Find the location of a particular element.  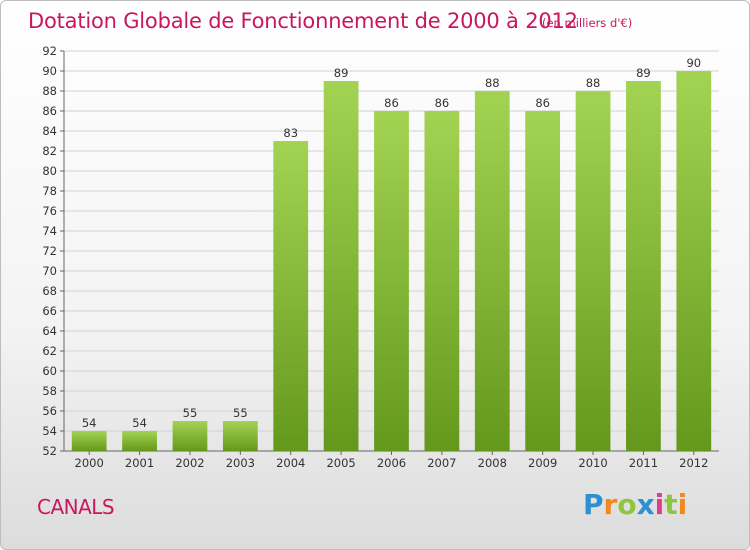

x-tick-label: 2007 is located at coordinates (441, 463).